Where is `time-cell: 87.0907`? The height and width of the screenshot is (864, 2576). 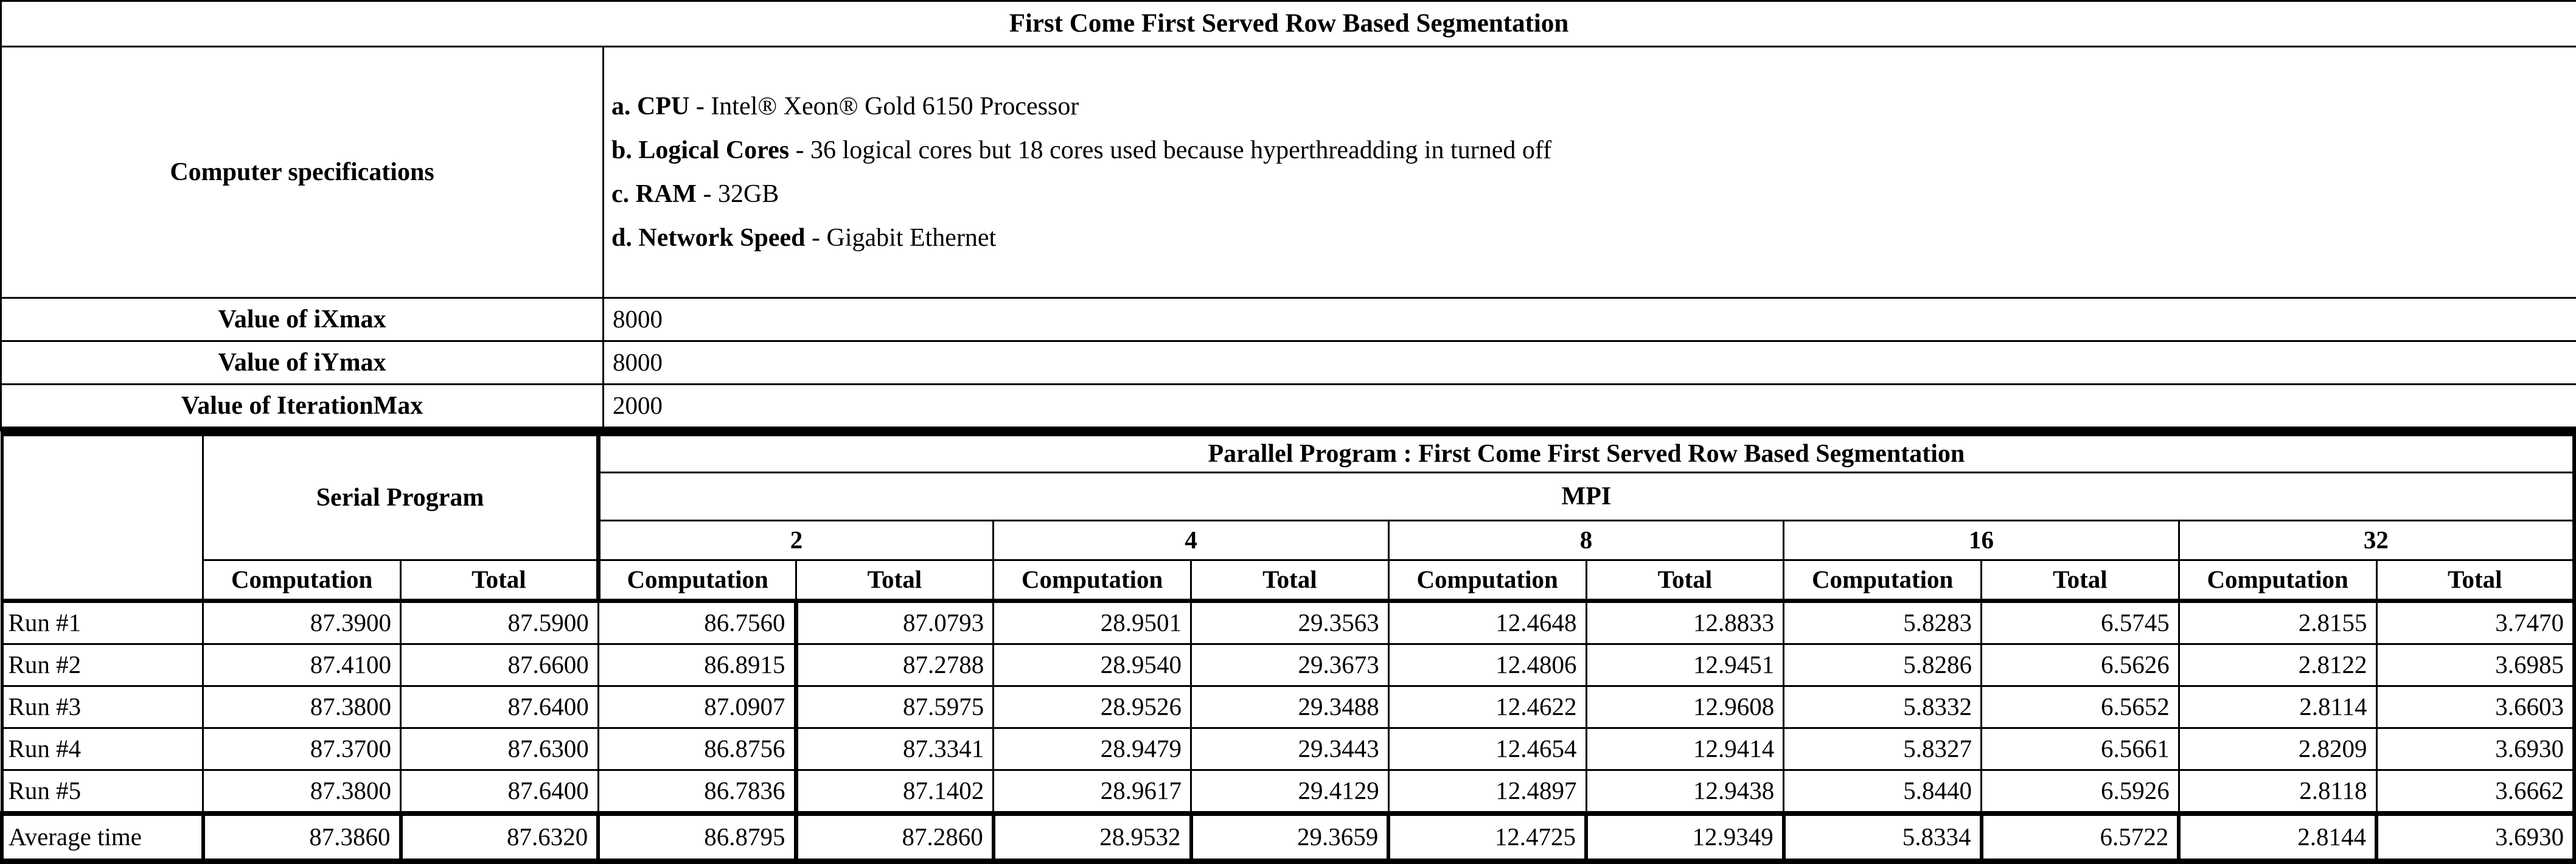 time-cell: 87.0907 is located at coordinates (697, 707).